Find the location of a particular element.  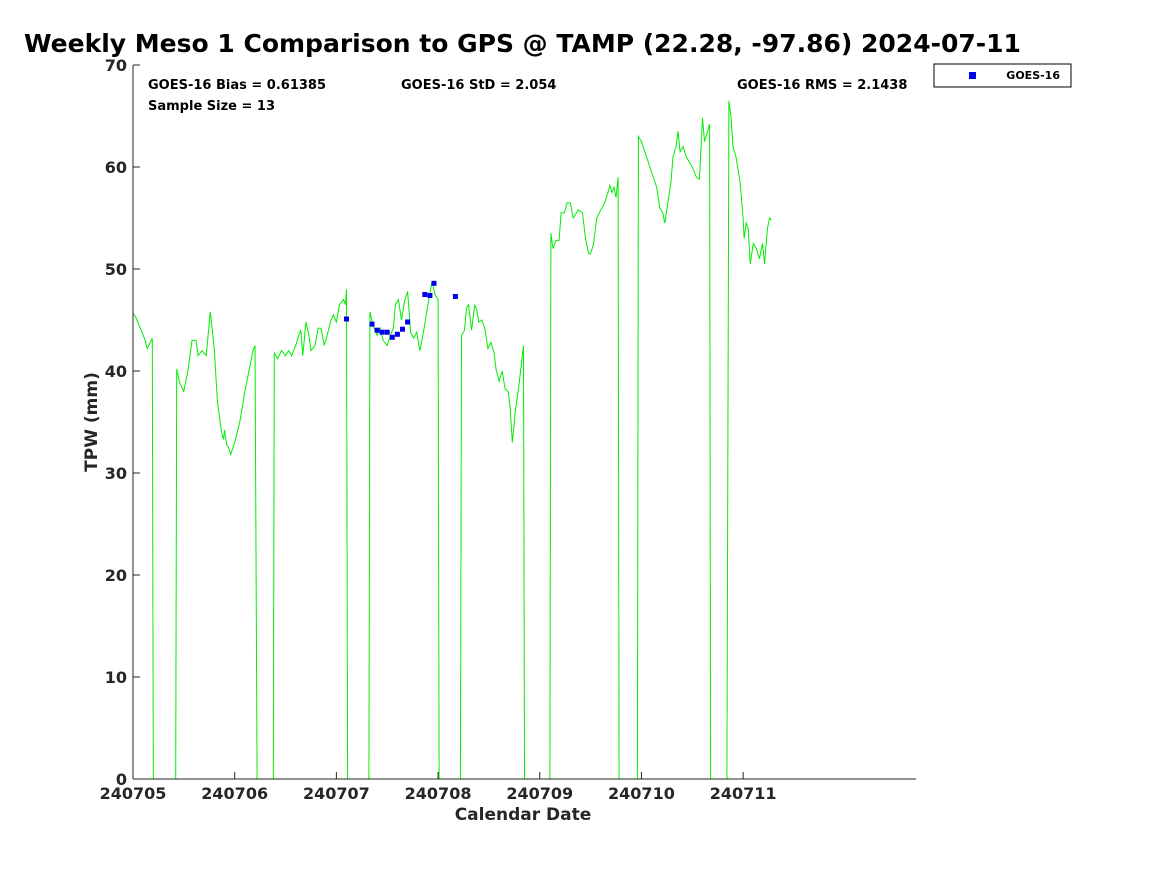

y-ticks: 0 10 20 30 40 50 60 70 is located at coordinates (122, 422).